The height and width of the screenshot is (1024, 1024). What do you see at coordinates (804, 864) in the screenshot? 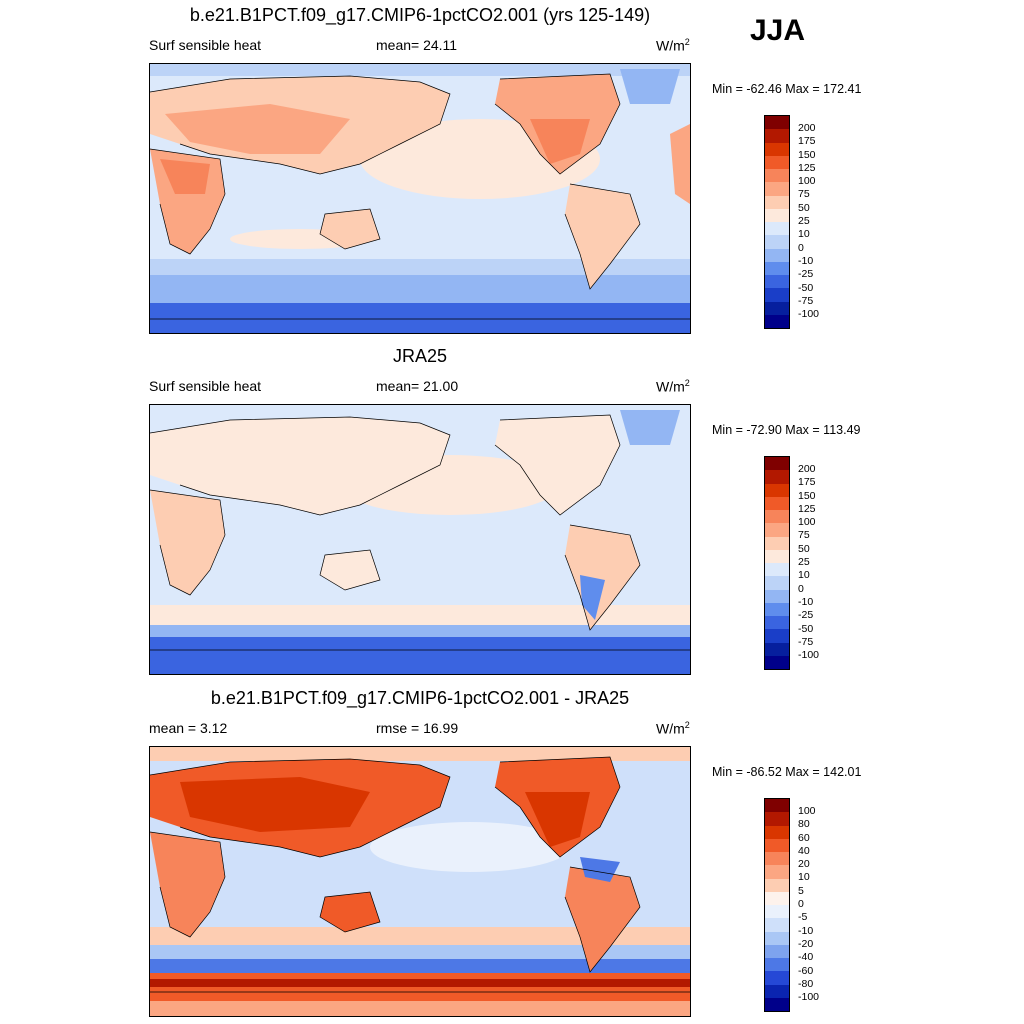
I see `colorbar-tick-label: 20` at bounding box center [804, 864].